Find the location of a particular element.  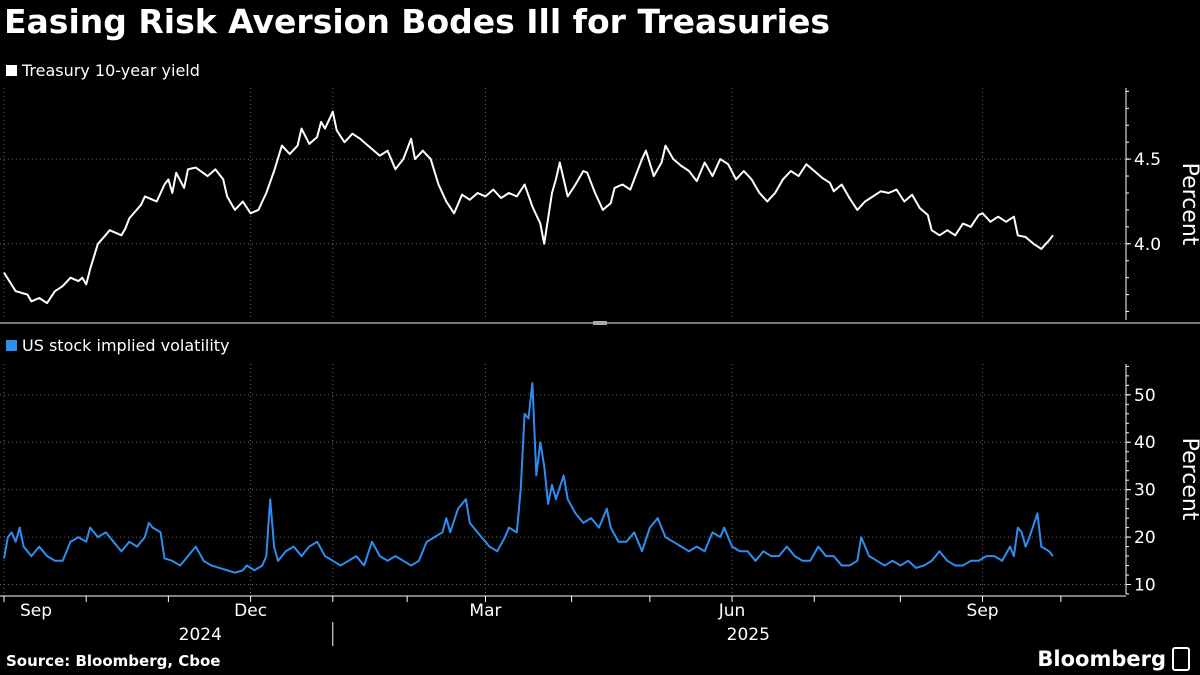

brand-name: Bloomberg is located at coordinates (1101, 659).